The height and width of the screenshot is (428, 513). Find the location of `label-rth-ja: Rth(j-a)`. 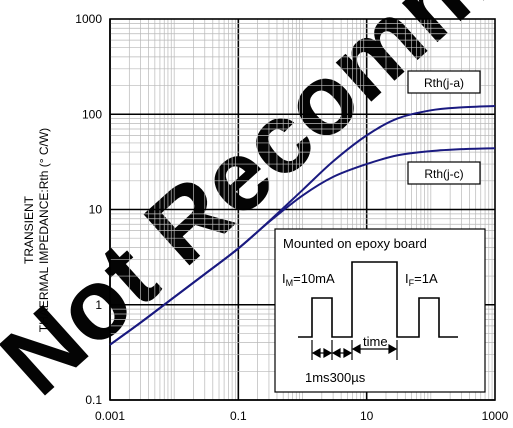

label-rth-ja: Rth(j-a) is located at coordinates (444, 82).